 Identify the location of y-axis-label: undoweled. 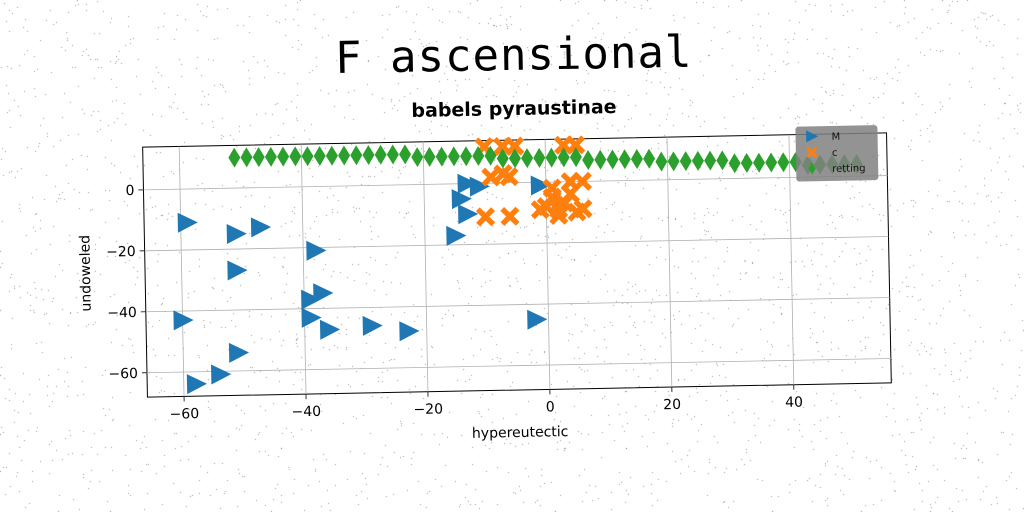
(85, 273).